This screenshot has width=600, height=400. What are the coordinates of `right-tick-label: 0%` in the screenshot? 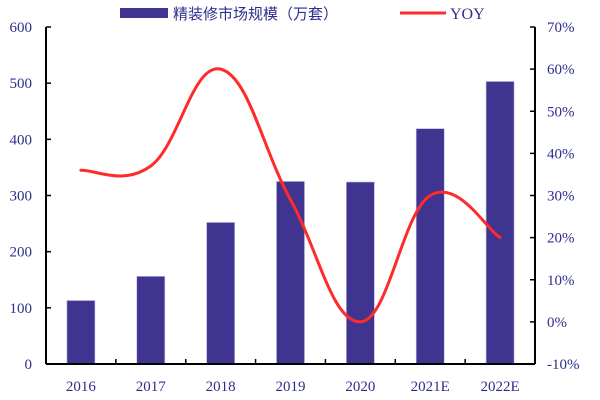 It's located at (557, 323).